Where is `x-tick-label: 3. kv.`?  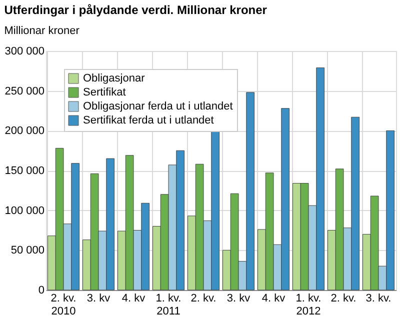
x-tick-label: 3. kv. is located at coordinates (379, 298).